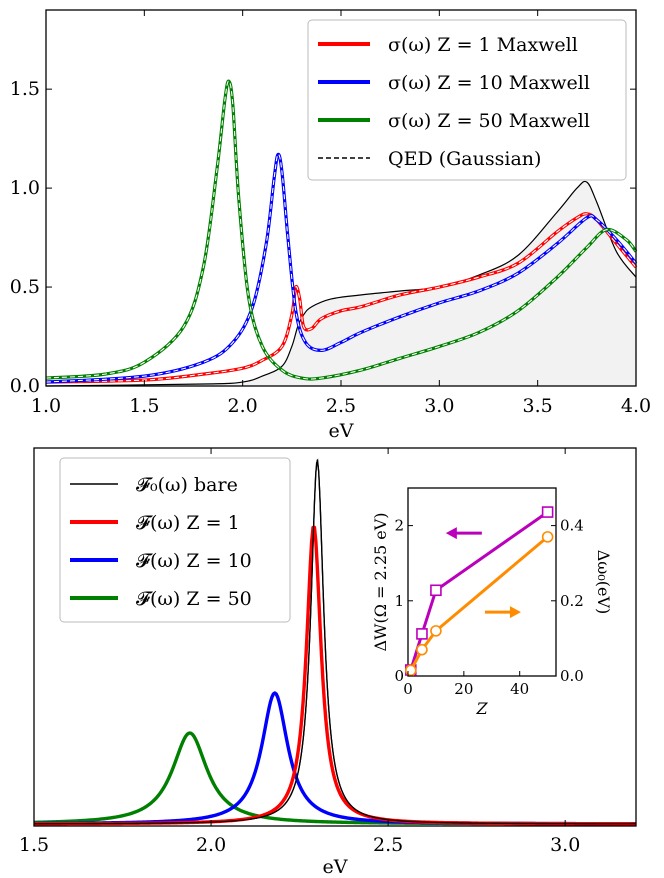  What do you see at coordinates (380, 581) in the screenshot?
I see `inset-y-axis-label-left: ΔW(Ω = 2.25 eV)` at bounding box center [380, 581].